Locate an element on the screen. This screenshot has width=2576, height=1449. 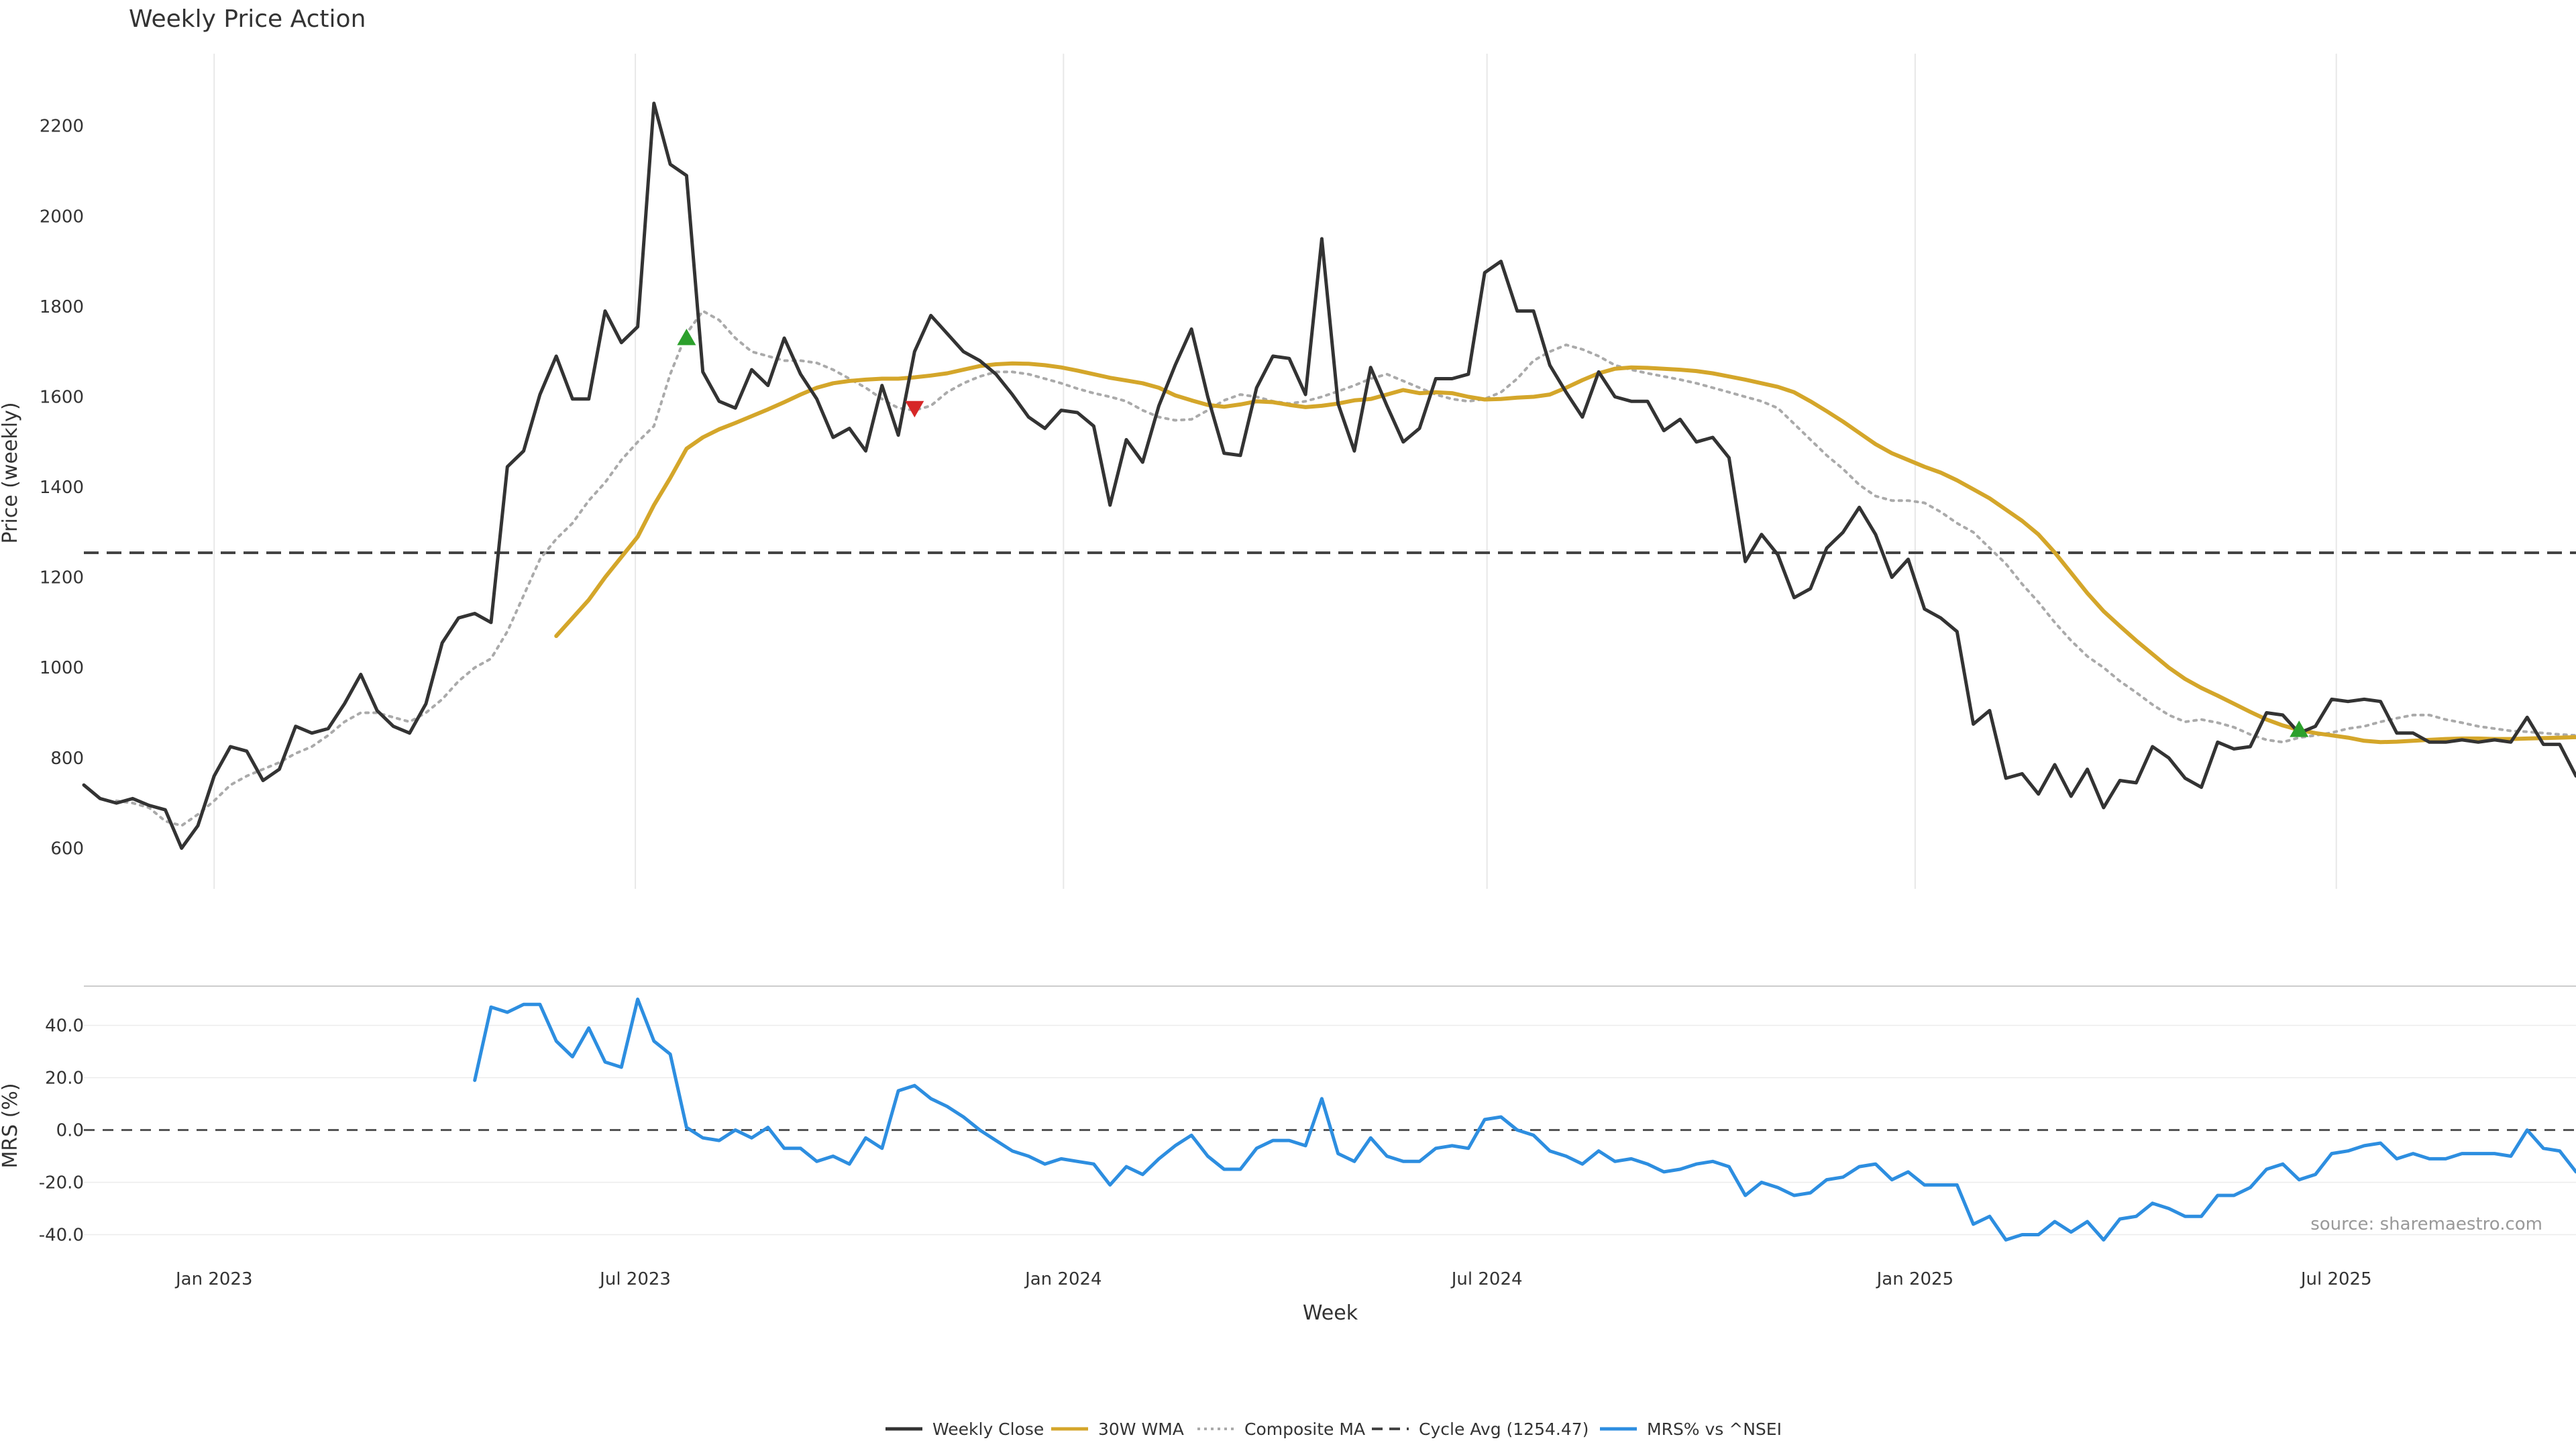
price-y-tick-label: 2000 is located at coordinates (62, 217).